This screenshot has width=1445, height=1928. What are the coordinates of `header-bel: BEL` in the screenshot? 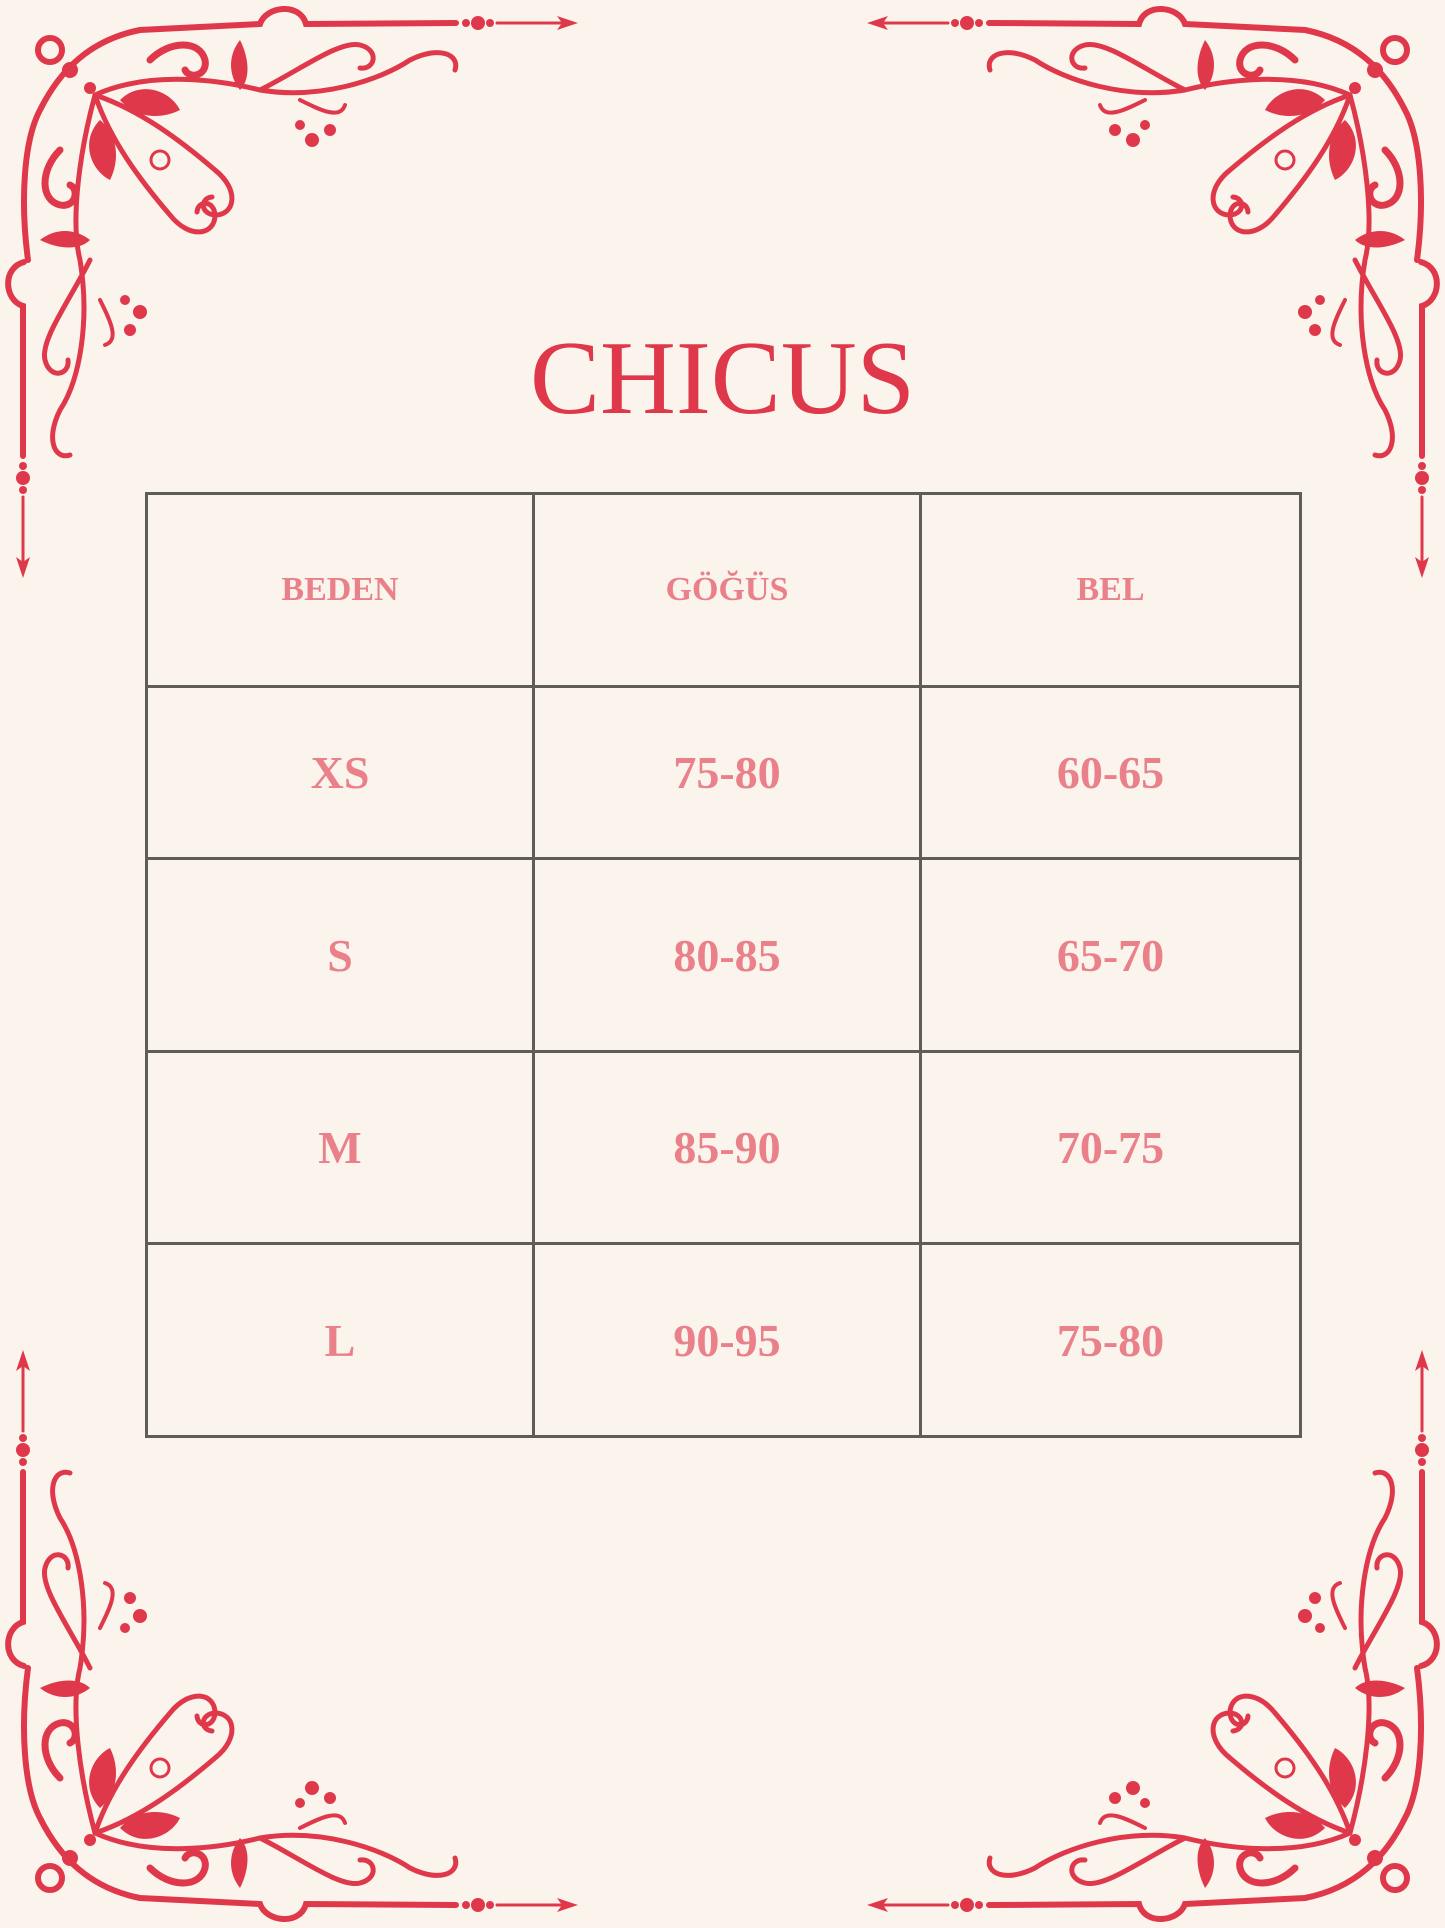 It's located at (1110, 590).